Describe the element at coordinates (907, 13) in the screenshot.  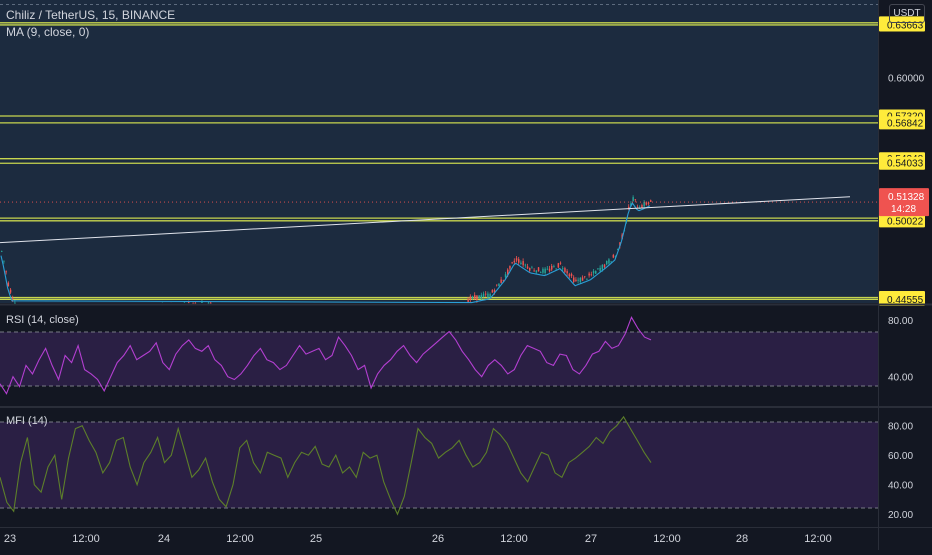
I see `currency-badge: USDT` at that location.